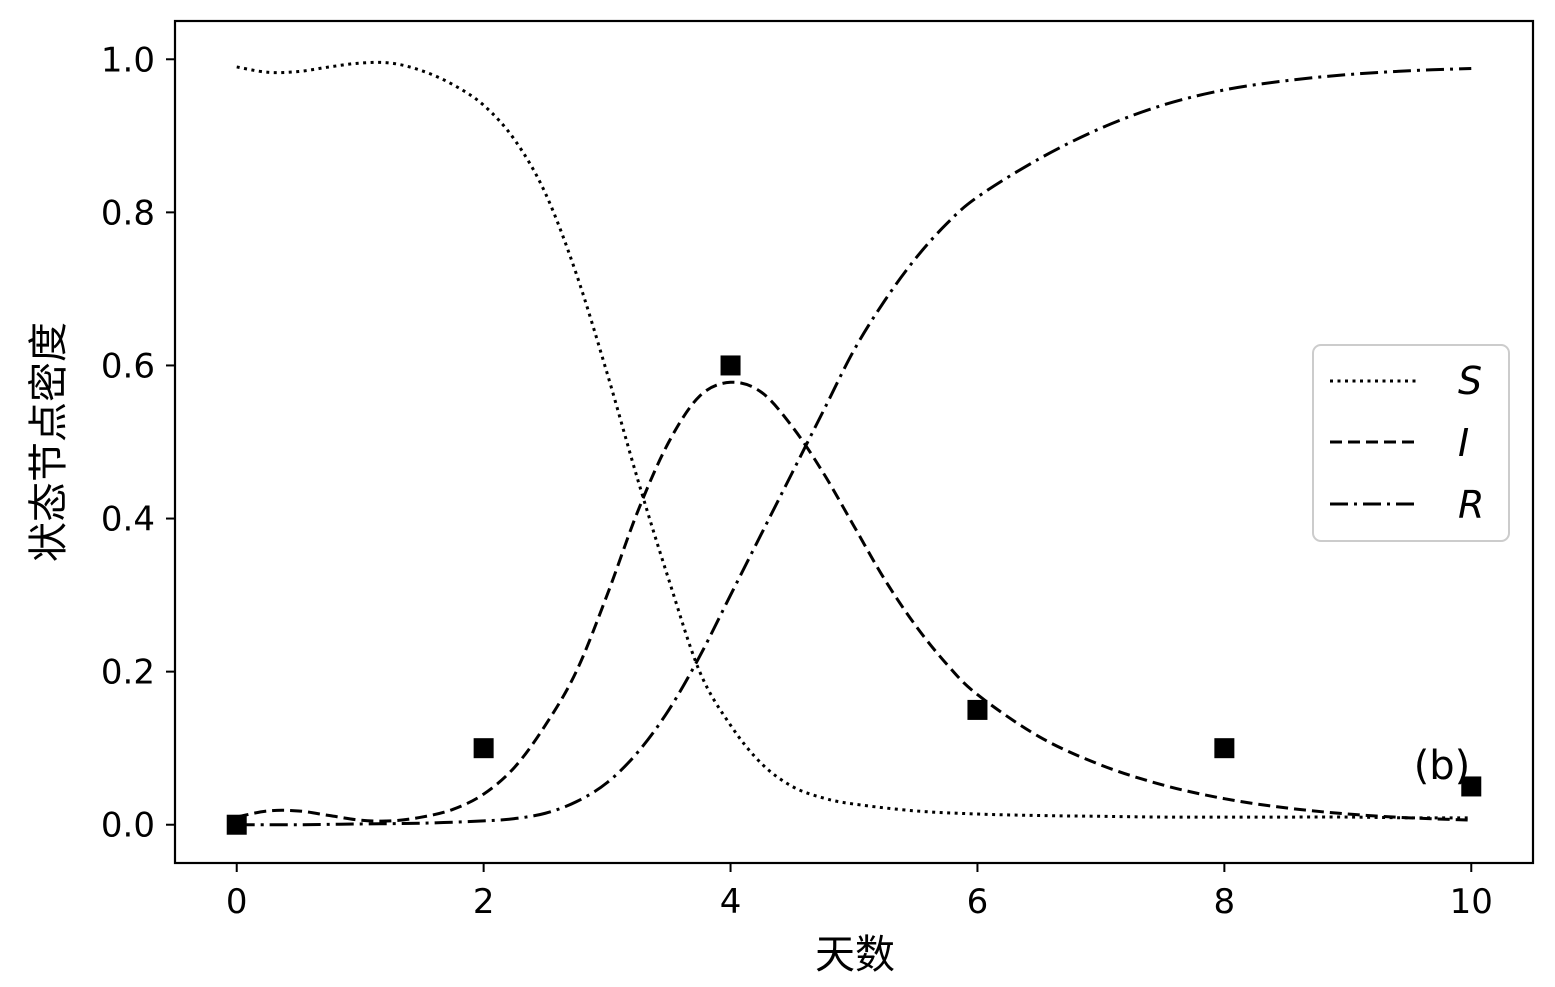 The image size is (1555, 987). What do you see at coordinates (1442, 766) in the screenshot?
I see `panel-annotation: (b)` at bounding box center [1442, 766].